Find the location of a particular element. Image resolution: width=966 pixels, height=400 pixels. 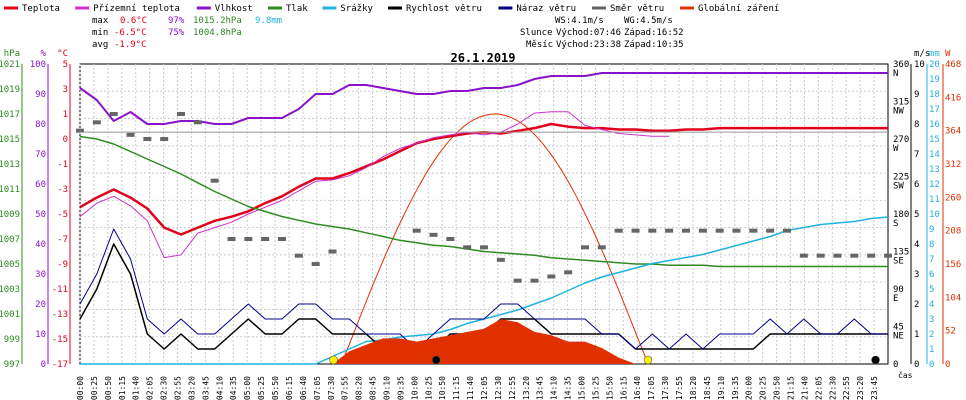

axis-temp-unit: °C is located at coordinates (62, 54).